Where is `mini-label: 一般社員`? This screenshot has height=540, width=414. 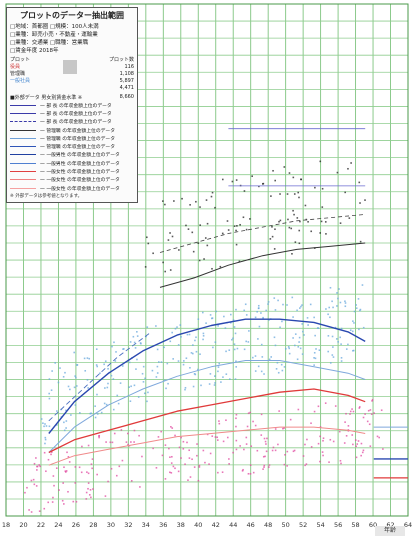
mini-label: 一般社員 is located at coordinates (20, 81).